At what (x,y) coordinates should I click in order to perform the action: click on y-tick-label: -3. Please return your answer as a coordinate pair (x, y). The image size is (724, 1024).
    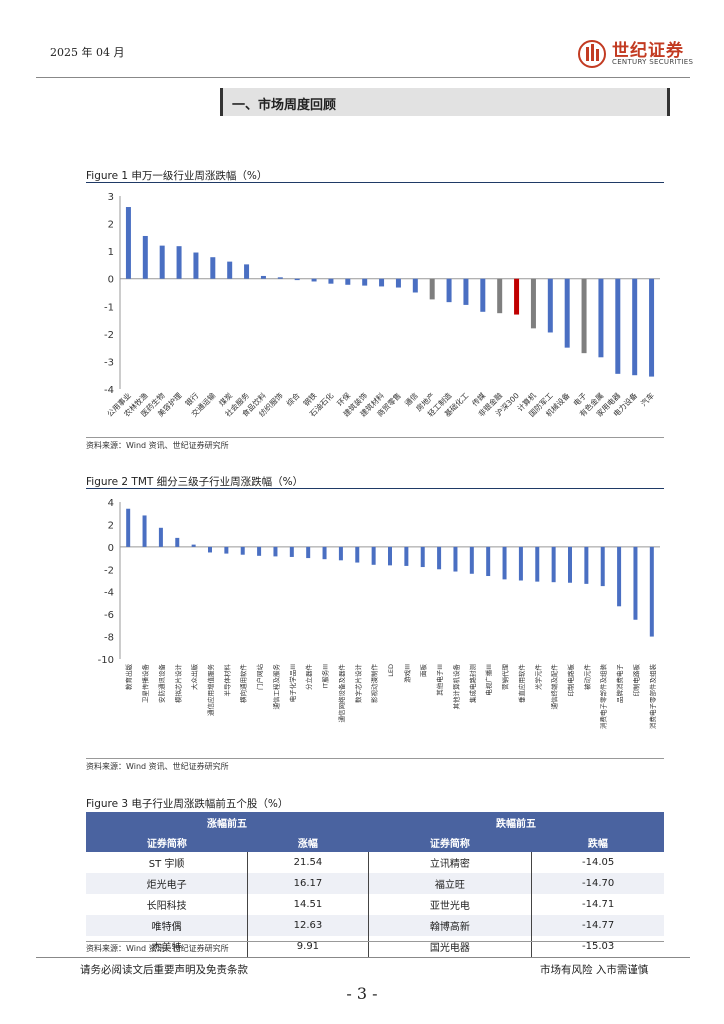
    Looking at the image, I should click on (109, 362).